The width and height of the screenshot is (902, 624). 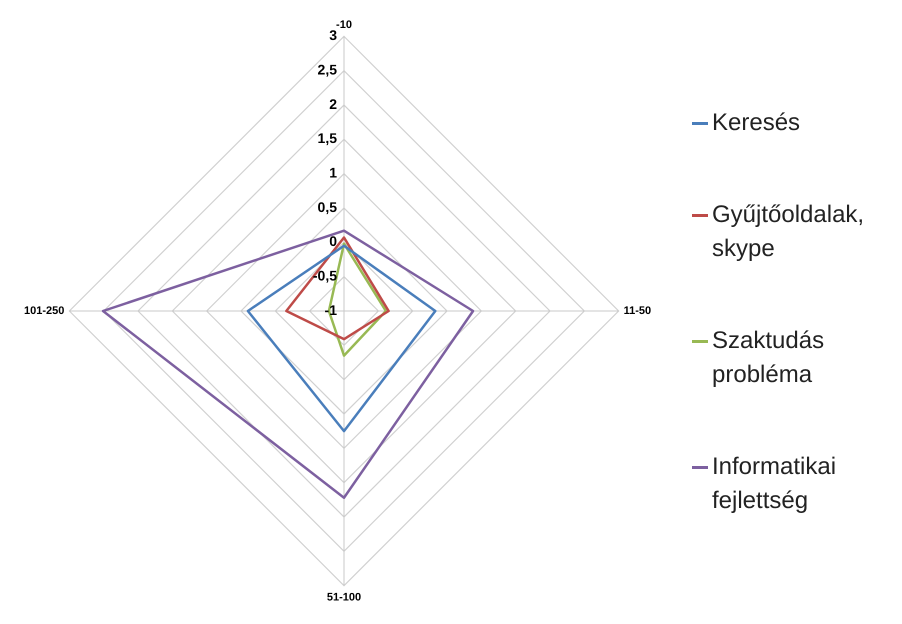 I want to click on spoke-label: 51-100, so click(x=344, y=597).